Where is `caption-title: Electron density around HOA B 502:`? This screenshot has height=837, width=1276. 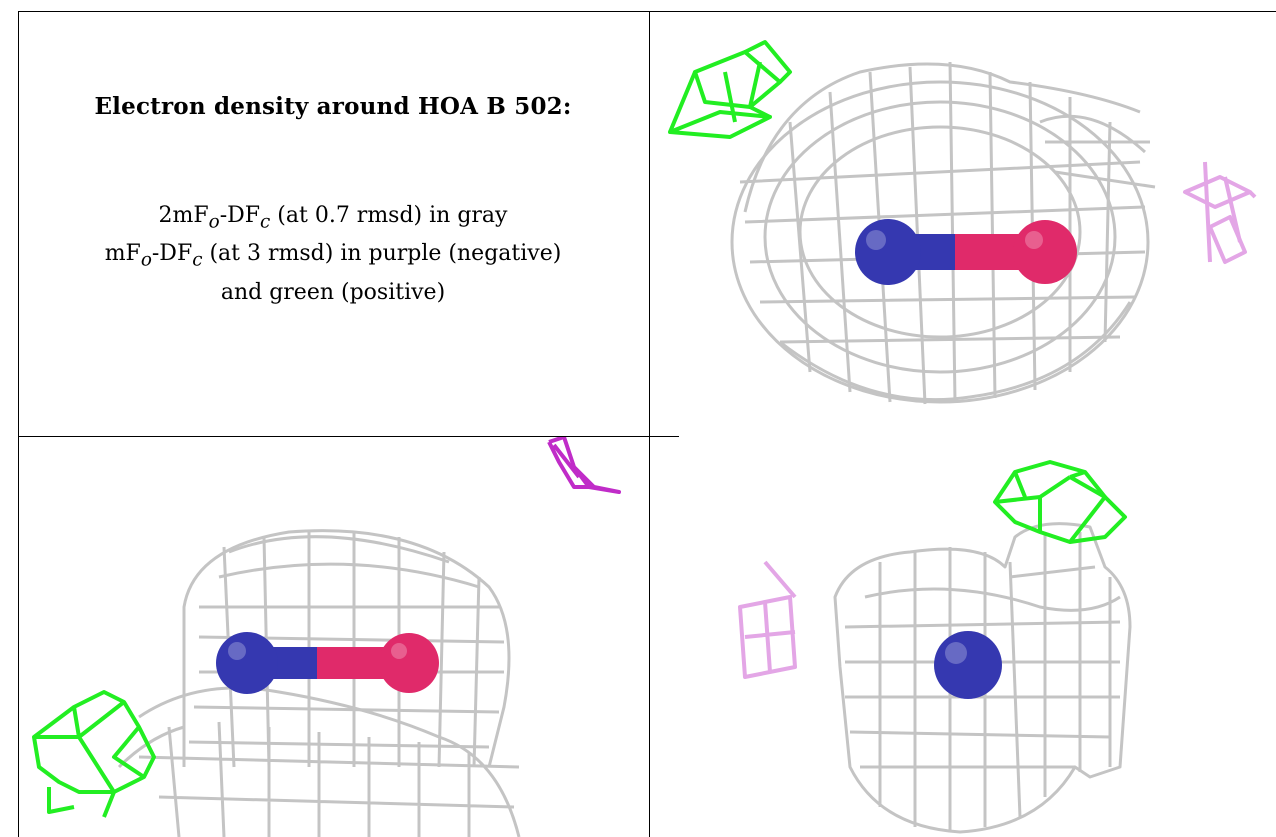
caption-title: Electron density around HOA B 502: is located at coordinates (333, 106).